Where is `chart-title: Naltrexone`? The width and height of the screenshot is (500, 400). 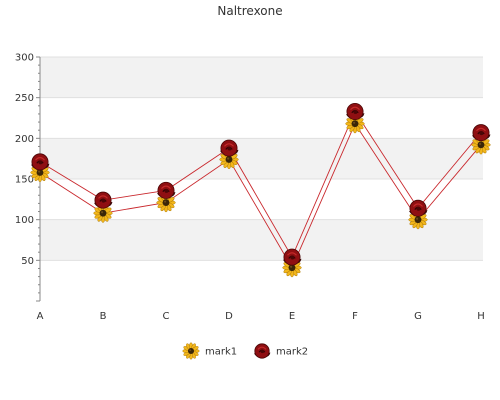
chart-title: Naltrexone is located at coordinates (250, 11).